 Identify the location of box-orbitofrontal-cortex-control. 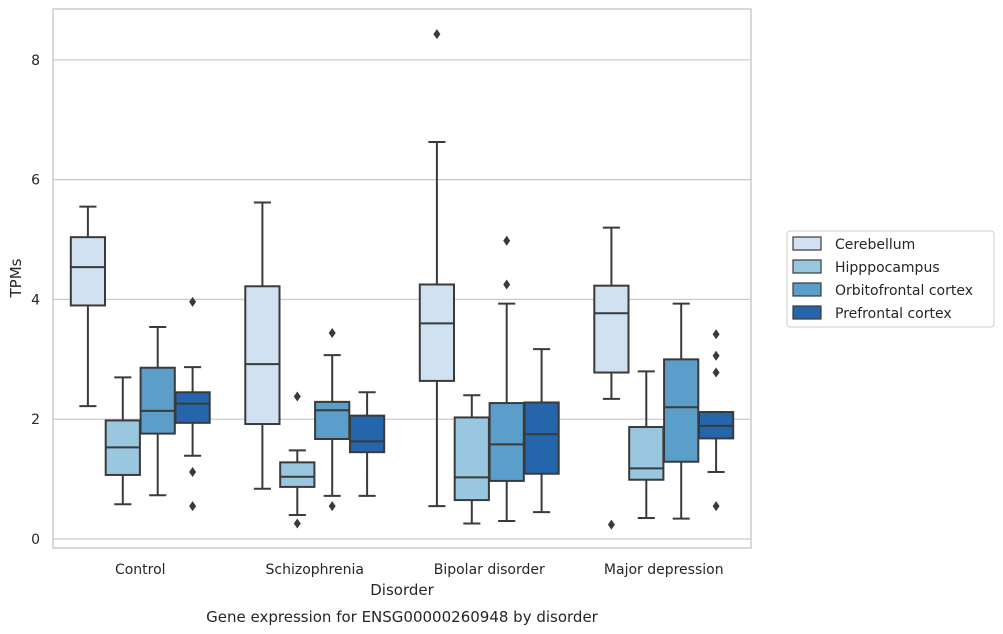
(157, 411).